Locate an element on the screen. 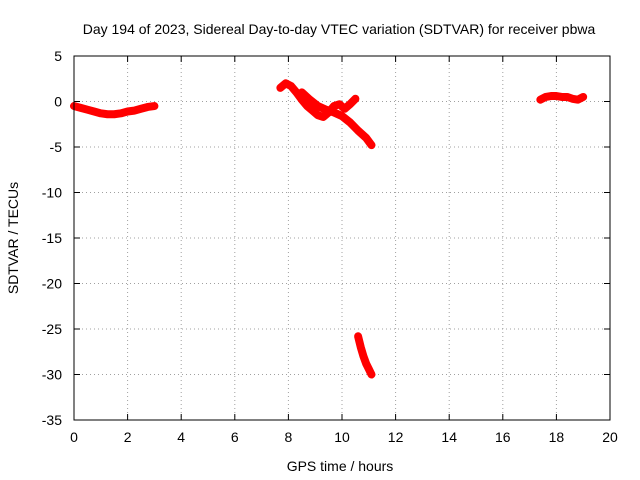 The width and height of the screenshot is (640, 480). series-arc-early-morning is located at coordinates (114, 110).